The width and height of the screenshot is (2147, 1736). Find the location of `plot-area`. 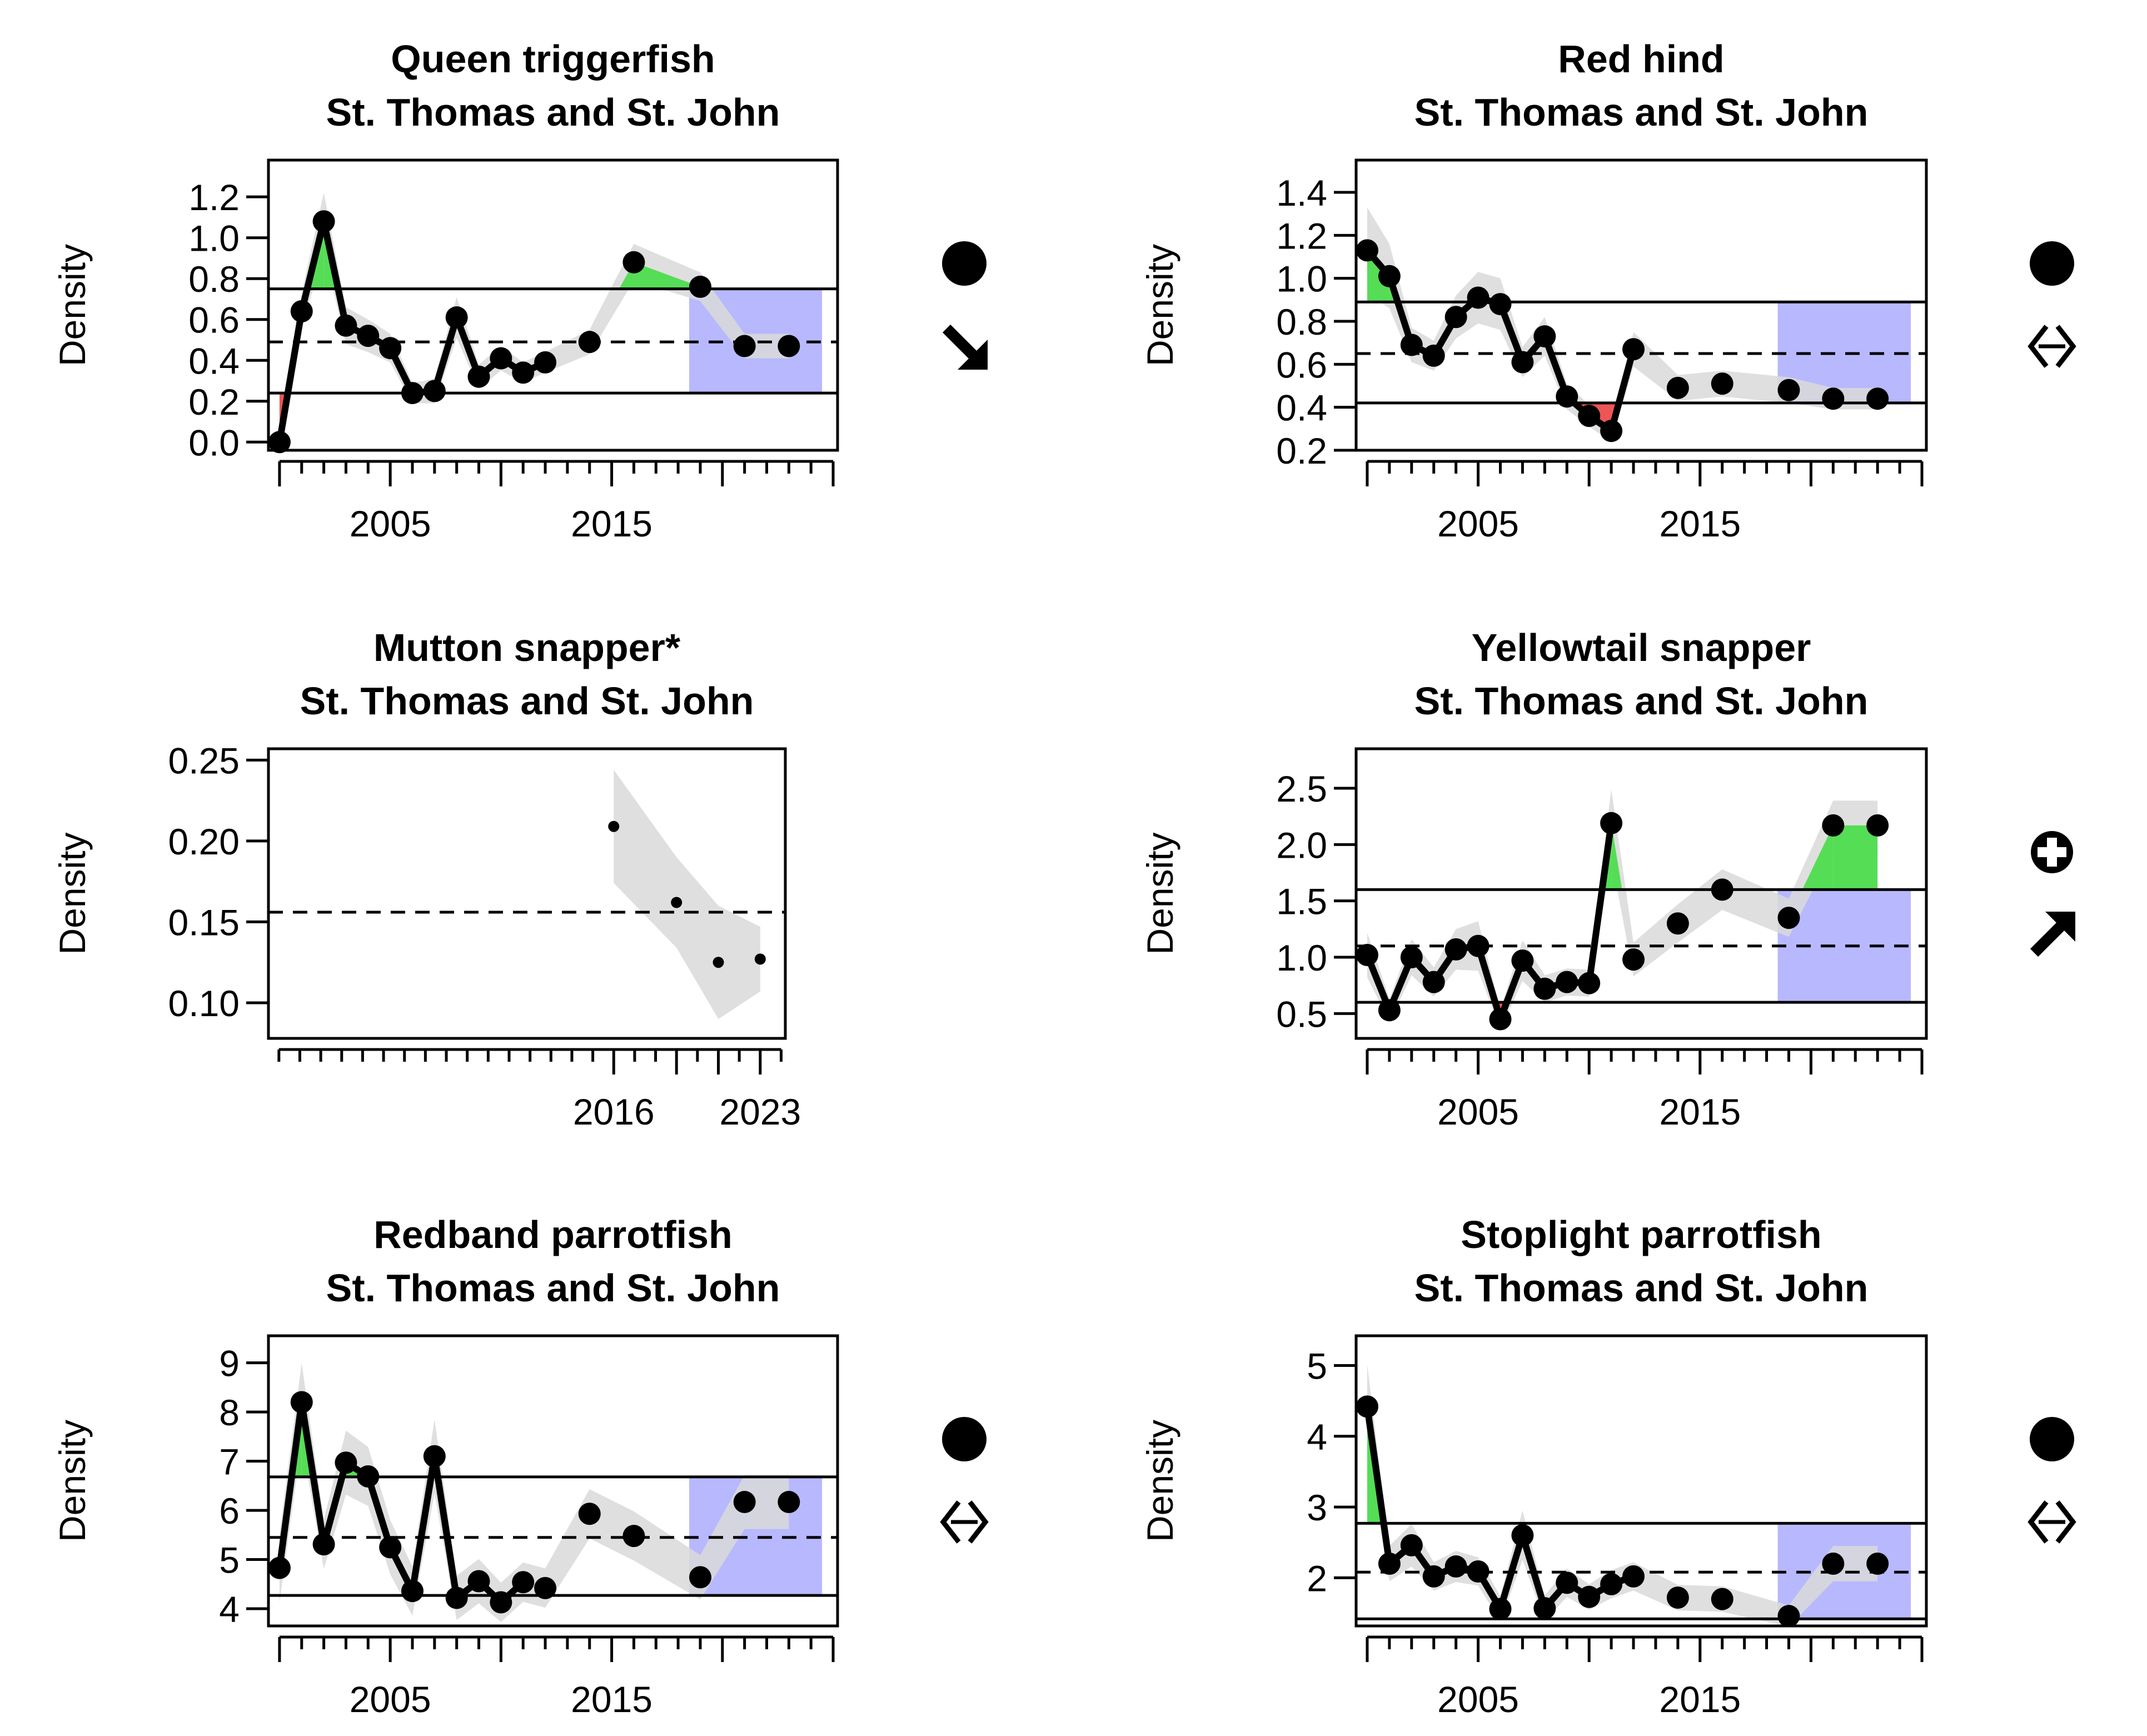

plot-area is located at coordinates (527, 894).